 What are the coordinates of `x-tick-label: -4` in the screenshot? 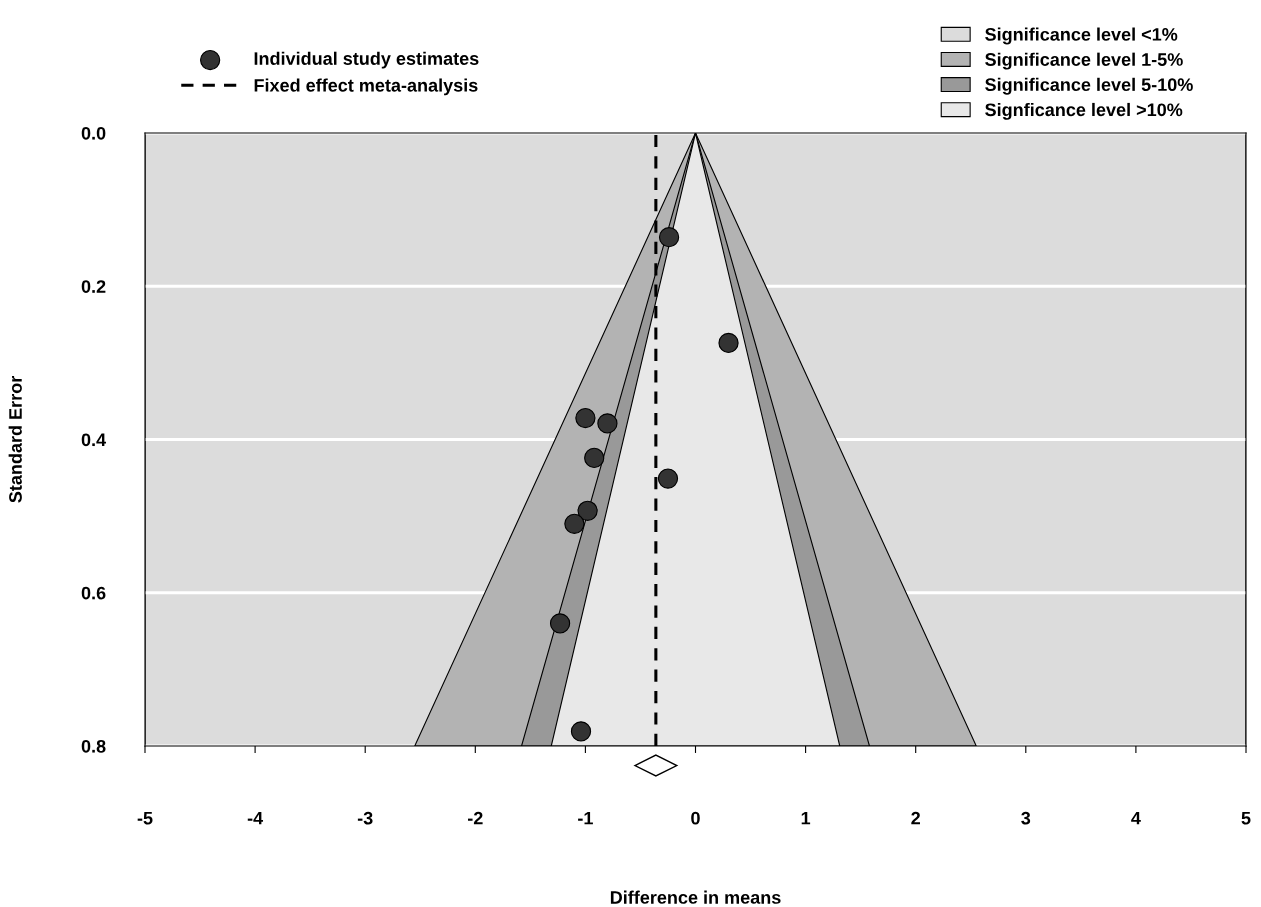 It's located at (255, 818).